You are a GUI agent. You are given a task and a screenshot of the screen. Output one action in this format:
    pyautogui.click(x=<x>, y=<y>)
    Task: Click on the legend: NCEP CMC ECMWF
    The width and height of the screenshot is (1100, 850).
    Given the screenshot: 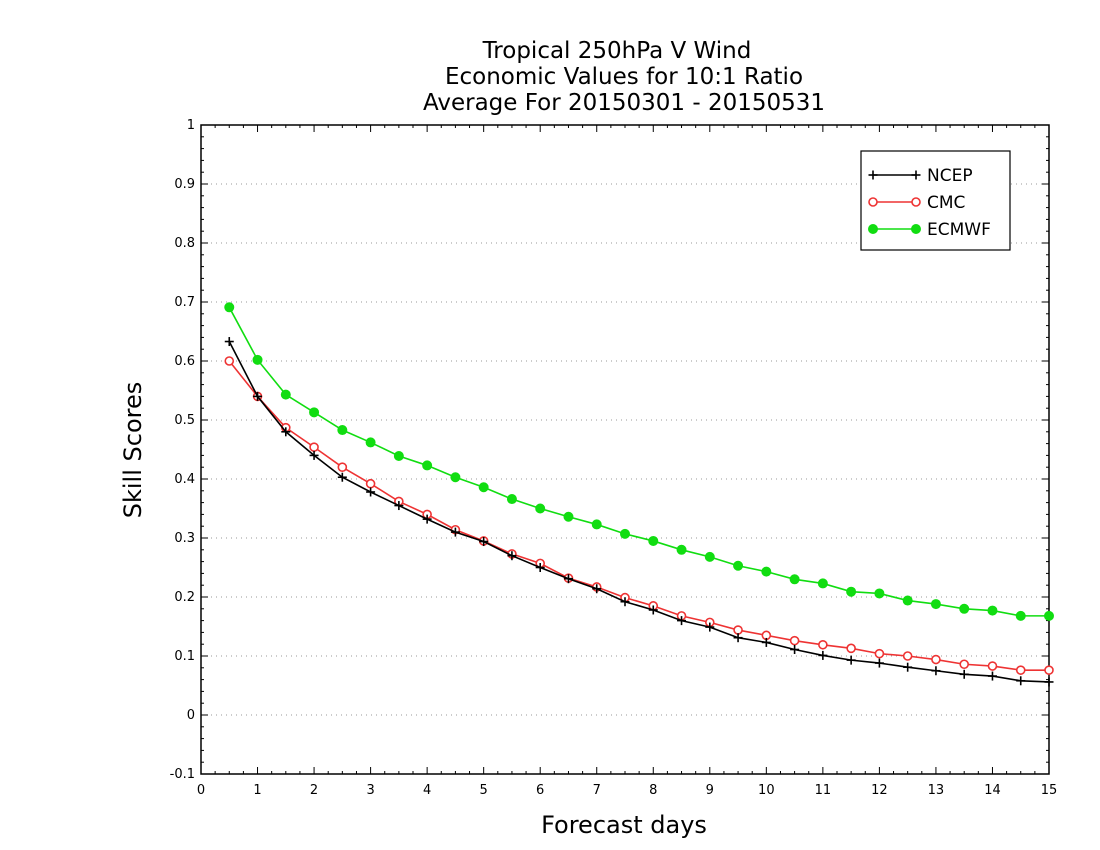 What is the action you would take?
    pyautogui.click(x=935, y=200)
    